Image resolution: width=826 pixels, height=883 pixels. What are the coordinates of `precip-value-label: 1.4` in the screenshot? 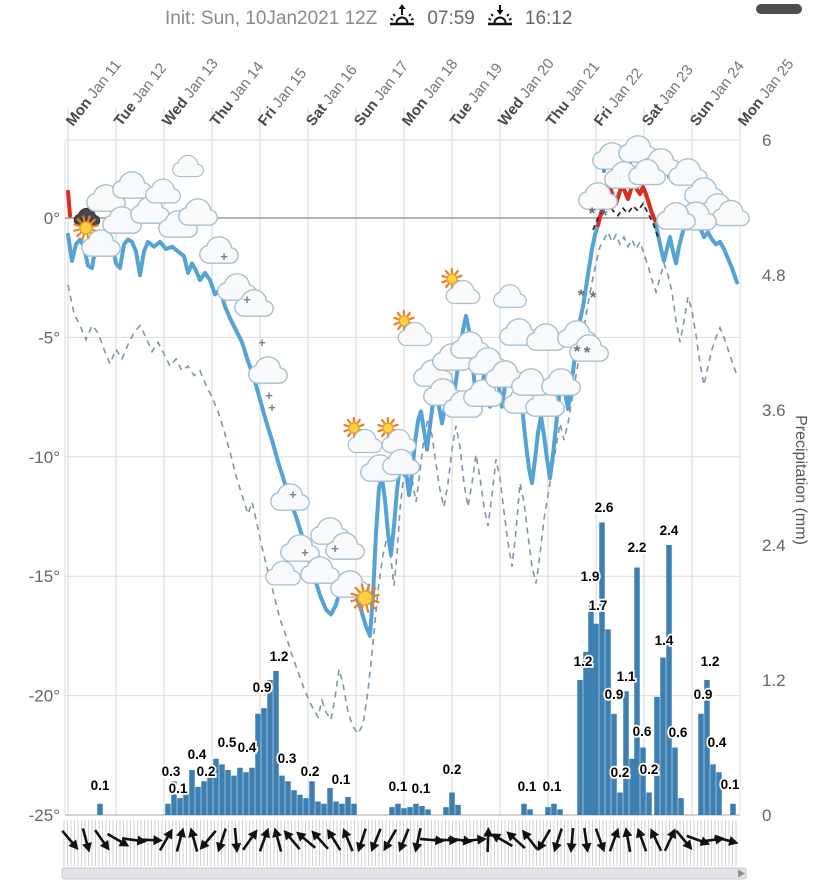 It's located at (664, 640).